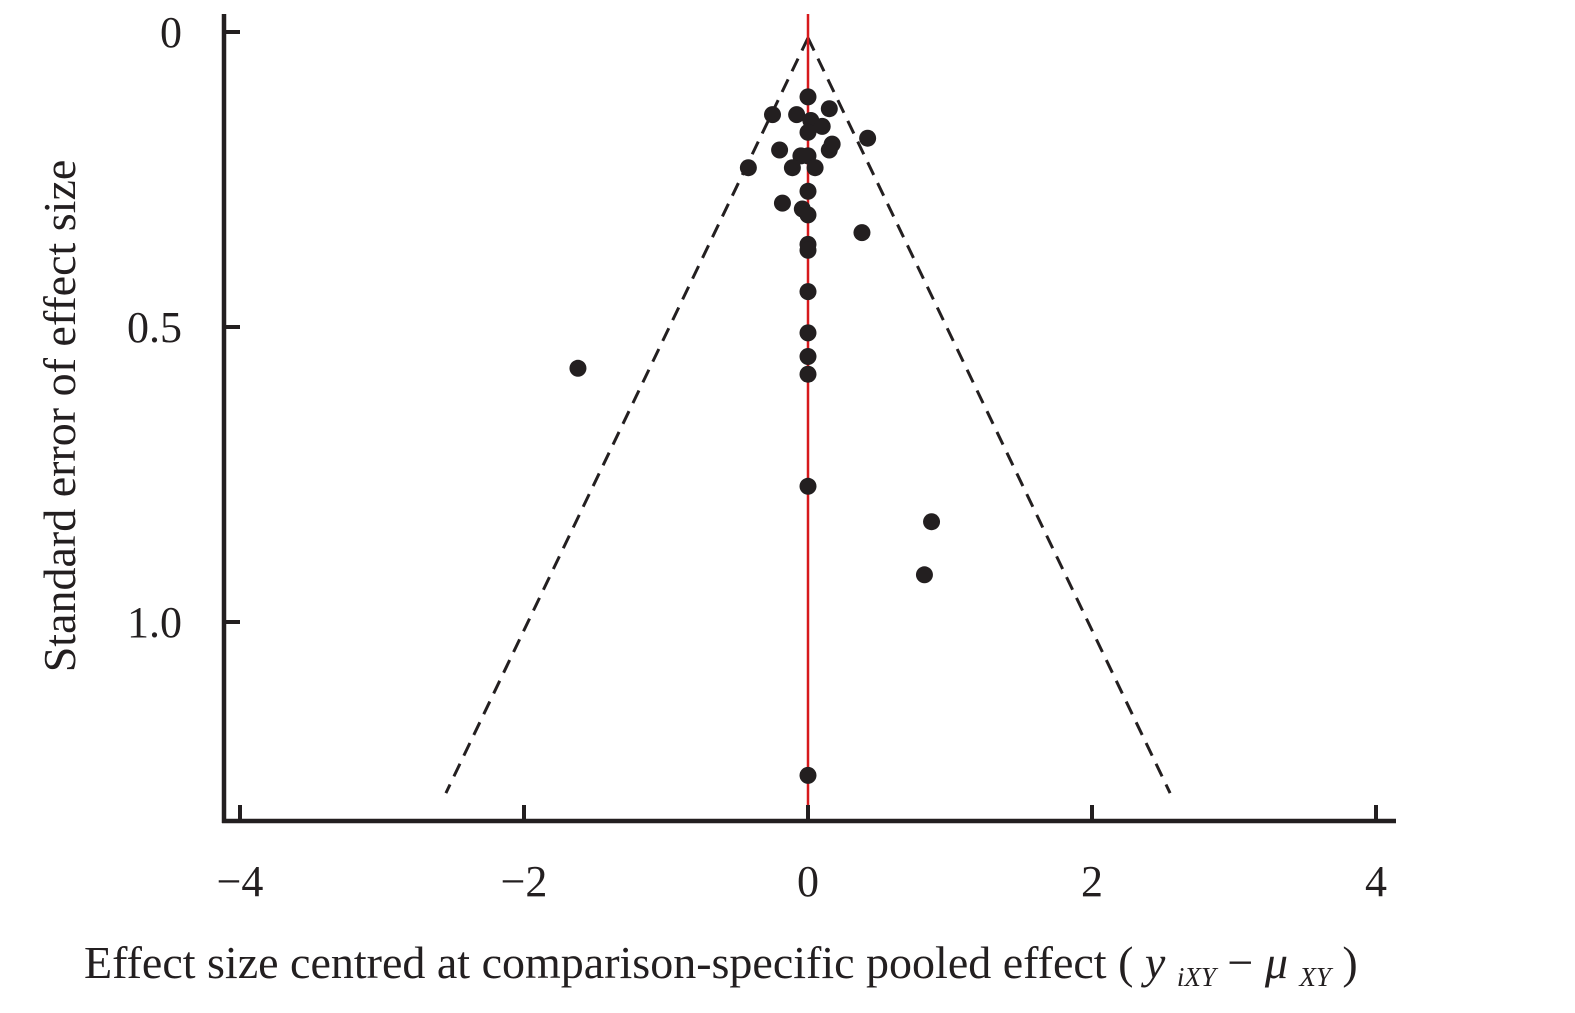 This screenshot has width=1575, height=1013. Describe the element at coordinates (1125, 962) in the screenshot. I see `x-axis-formula-open-paren: (` at that location.